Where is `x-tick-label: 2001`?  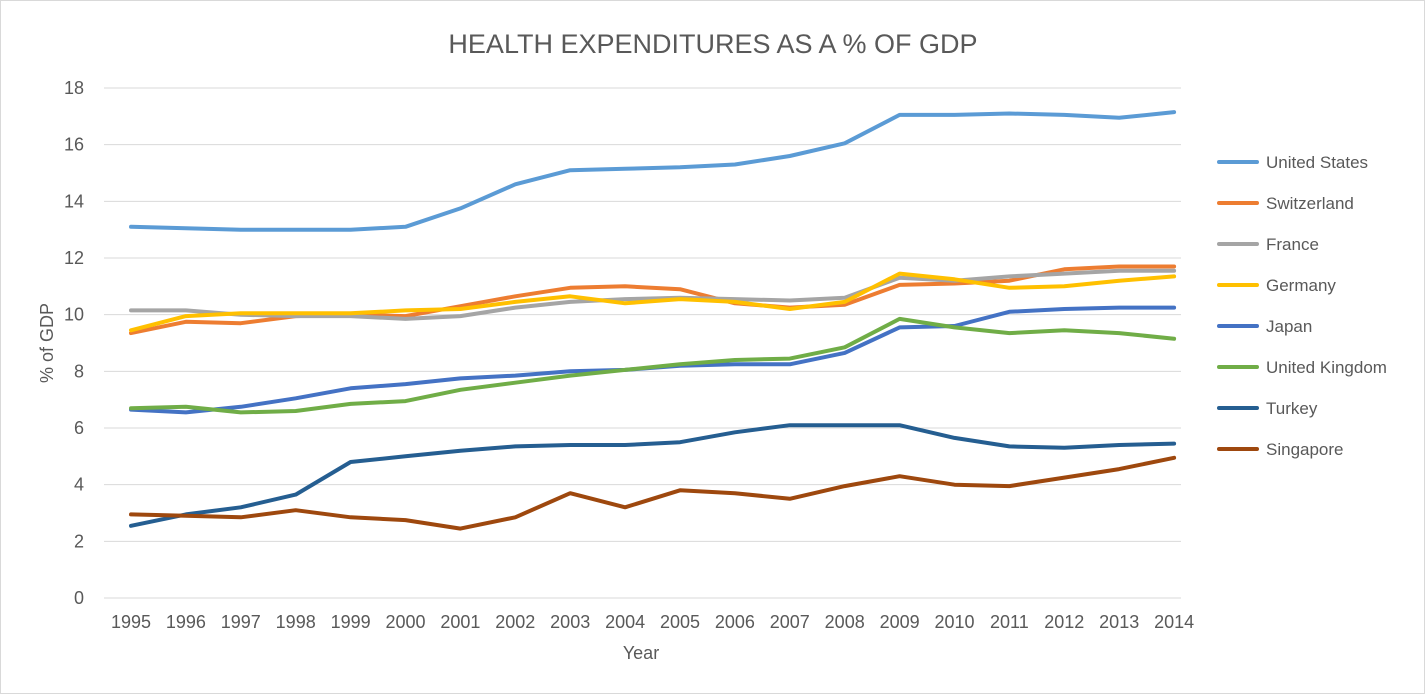 x-tick-label: 2001 is located at coordinates (460, 622).